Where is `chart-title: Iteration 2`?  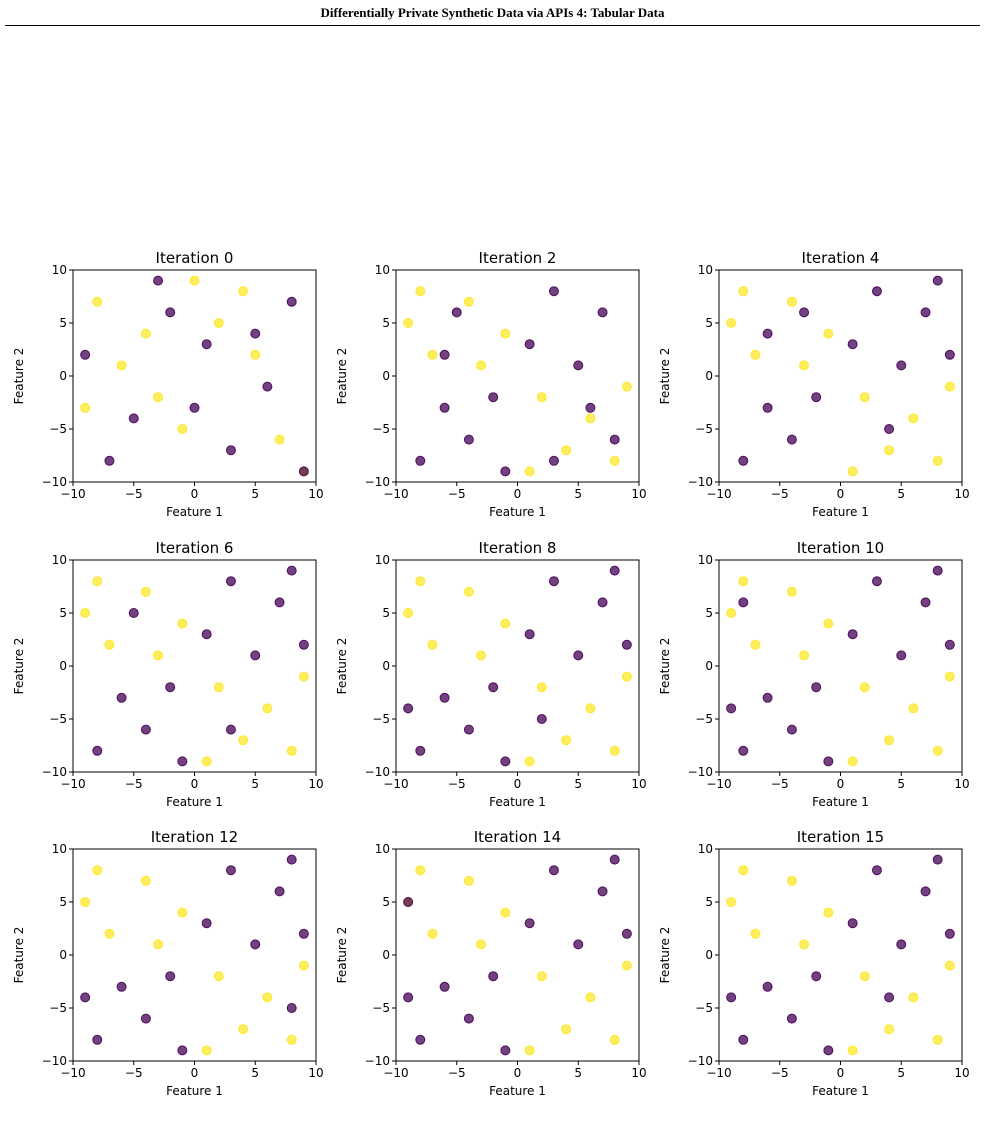 chart-title: Iteration 2 is located at coordinates (518, 258).